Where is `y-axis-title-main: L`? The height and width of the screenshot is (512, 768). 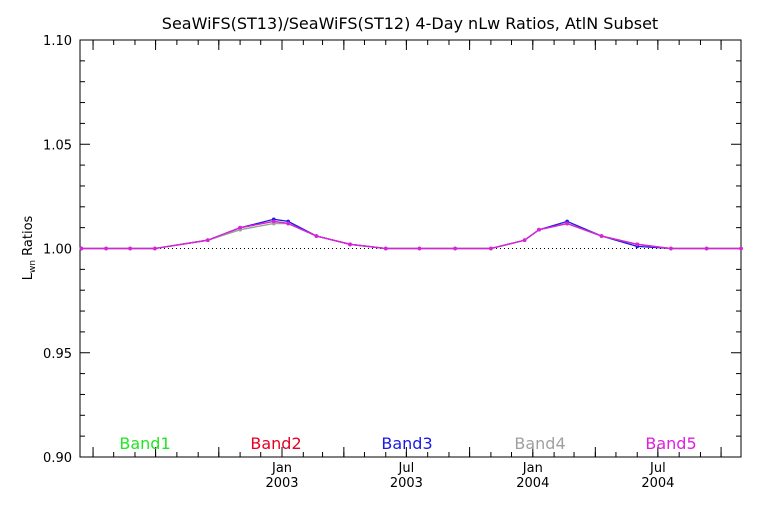 y-axis-title-main: L is located at coordinates (28, 276).